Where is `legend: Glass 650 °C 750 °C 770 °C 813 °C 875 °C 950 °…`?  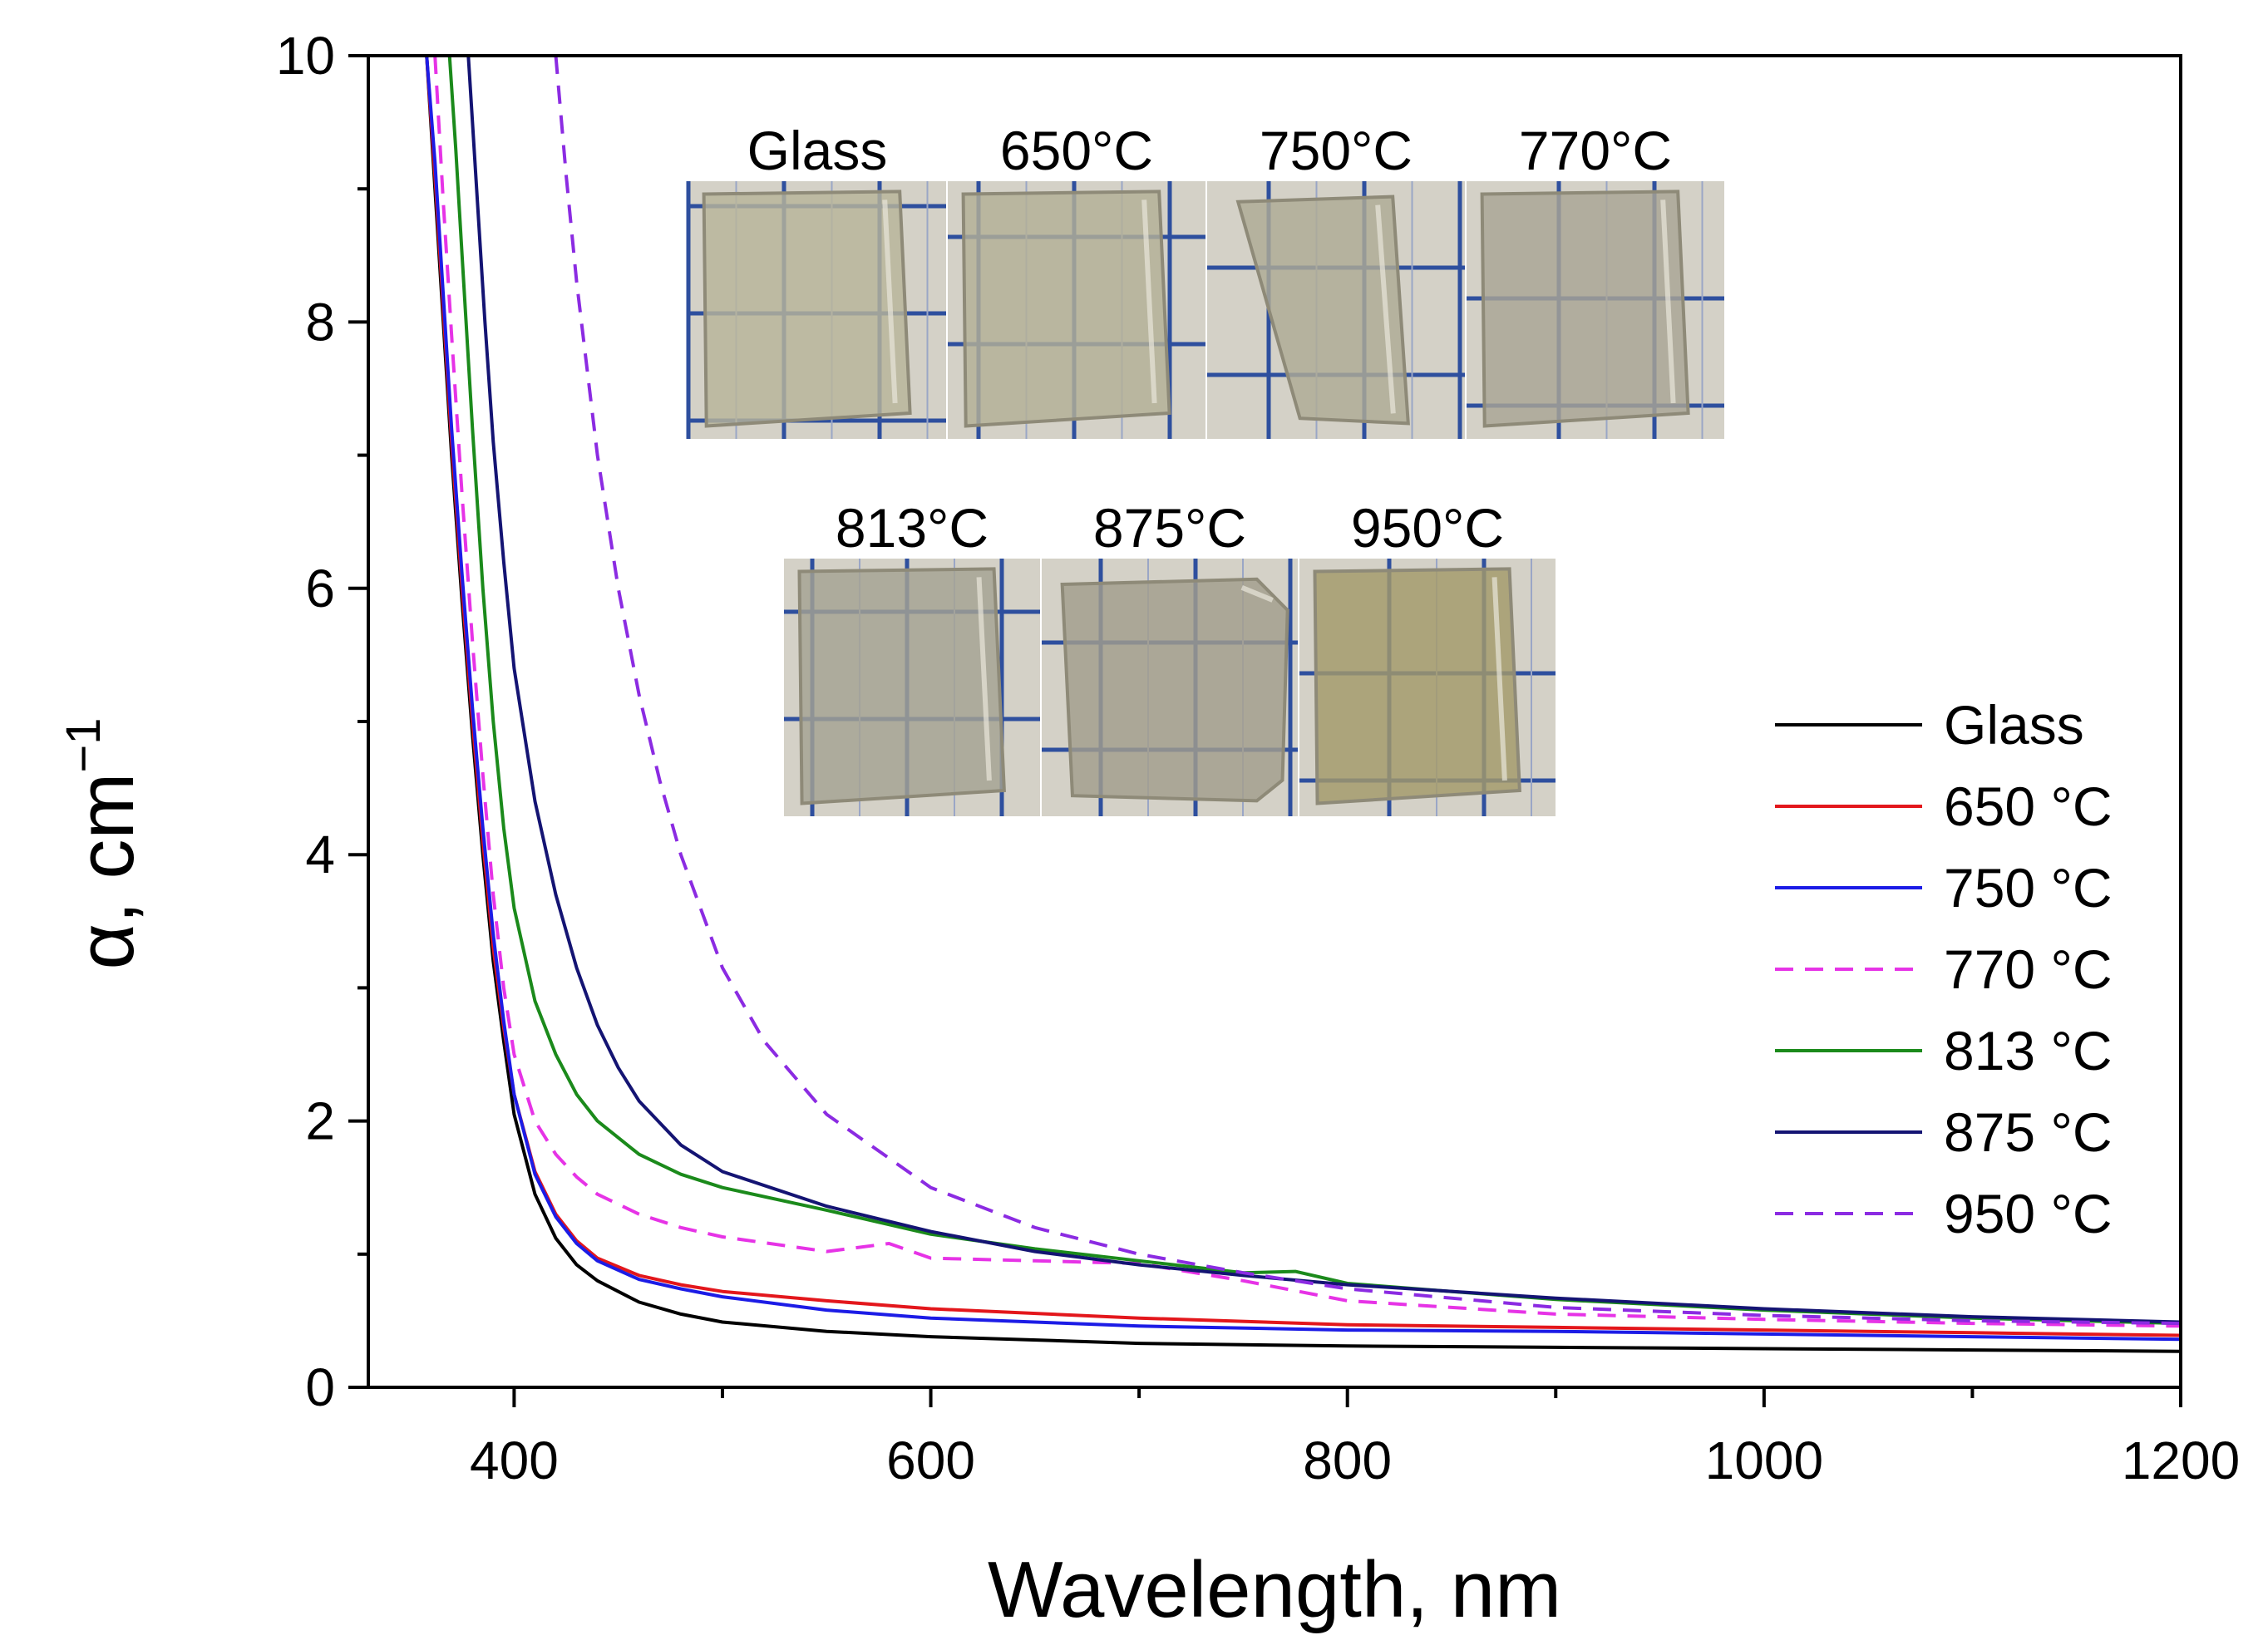
legend: Glass 650 °C 750 °C 770 °C 813 °C 875 °C 950 °… is located at coordinates (1944, 969).